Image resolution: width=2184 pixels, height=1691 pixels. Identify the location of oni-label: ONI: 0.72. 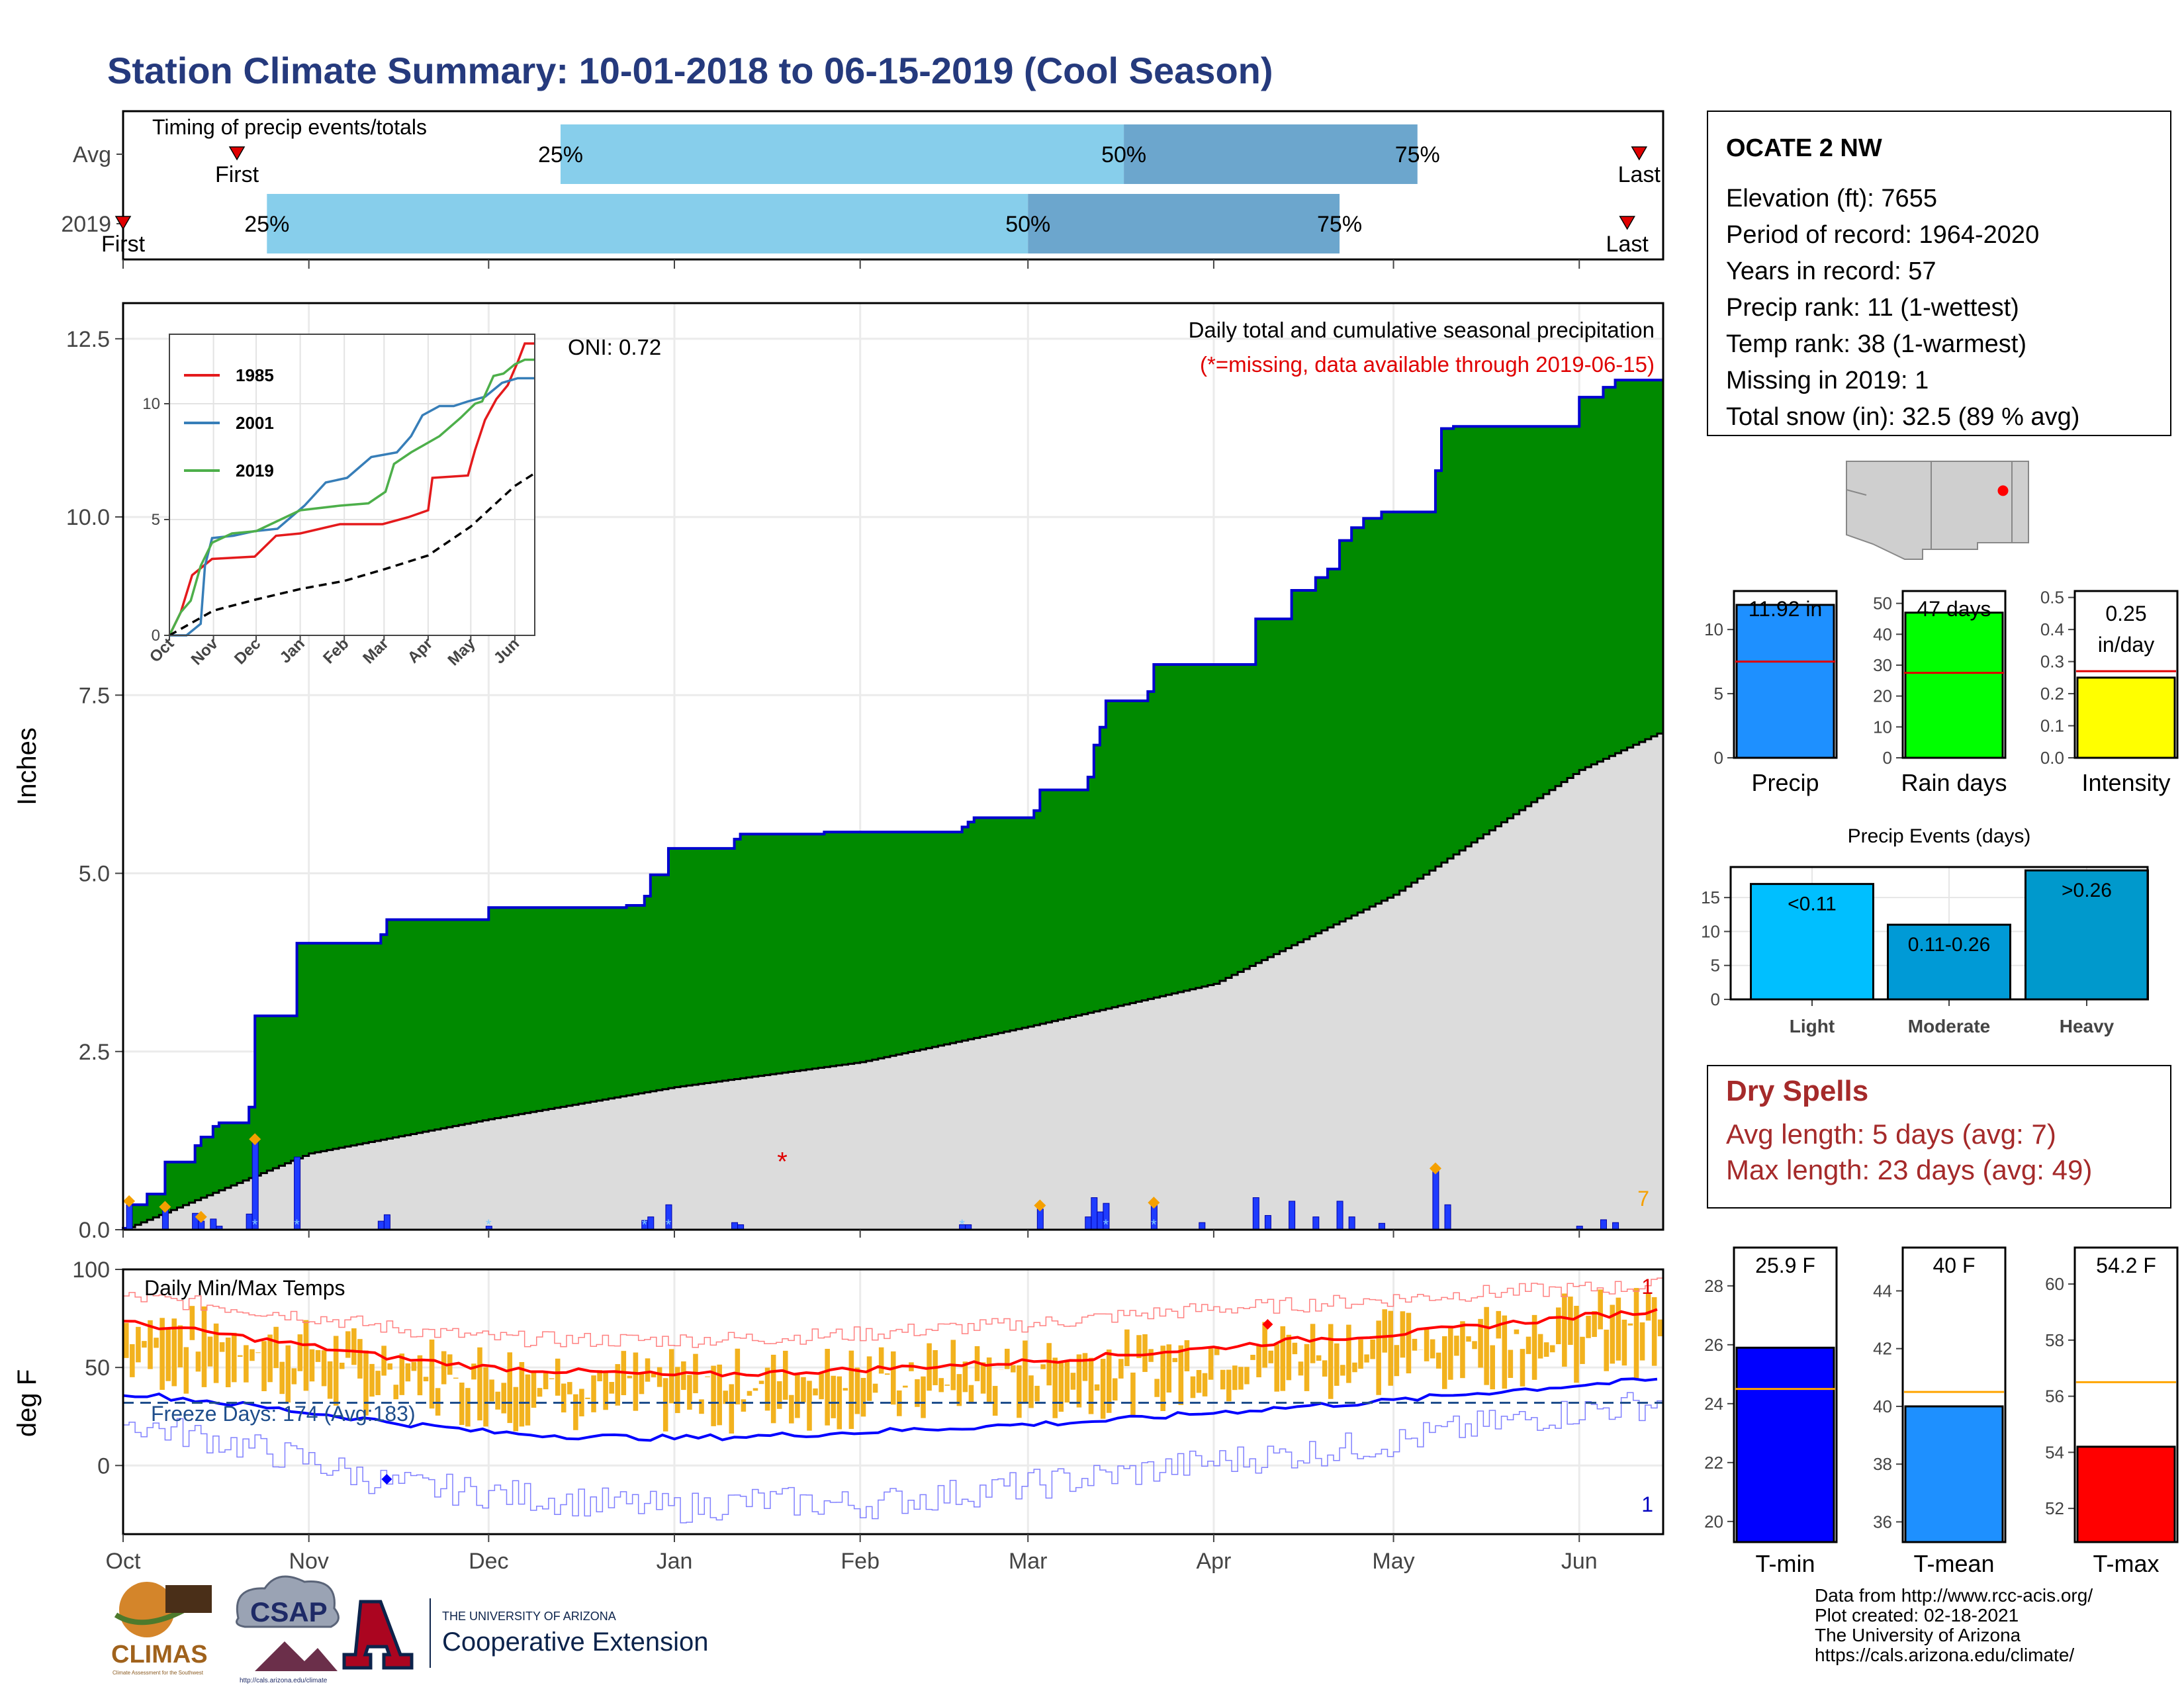
(614, 347).